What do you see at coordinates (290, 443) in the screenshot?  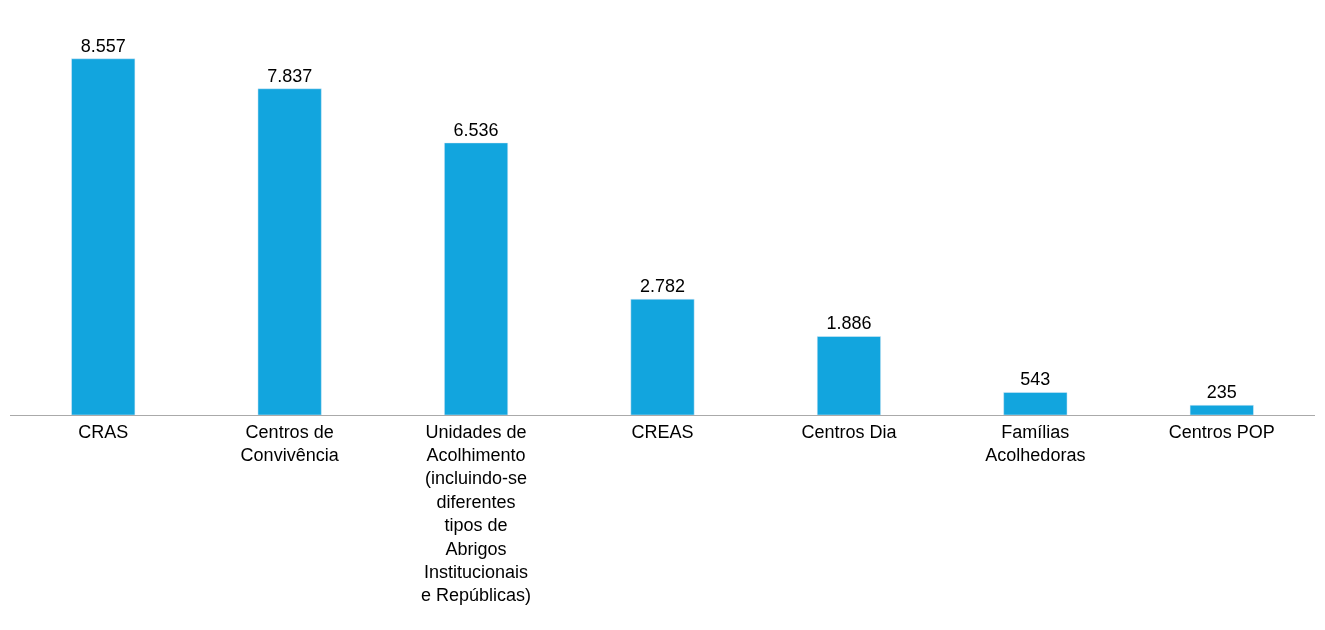 I see `x-tick-label: Centros de Convivência` at bounding box center [290, 443].